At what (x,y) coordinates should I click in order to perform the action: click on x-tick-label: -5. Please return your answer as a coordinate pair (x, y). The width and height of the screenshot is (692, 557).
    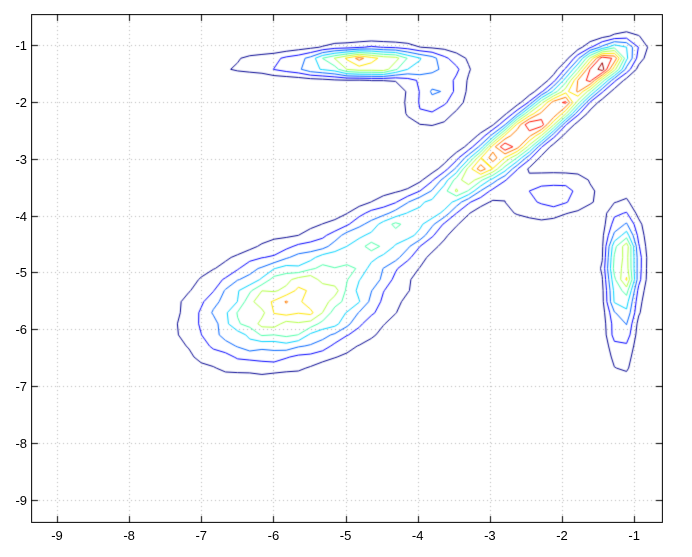
    Looking at the image, I should click on (345, 535).